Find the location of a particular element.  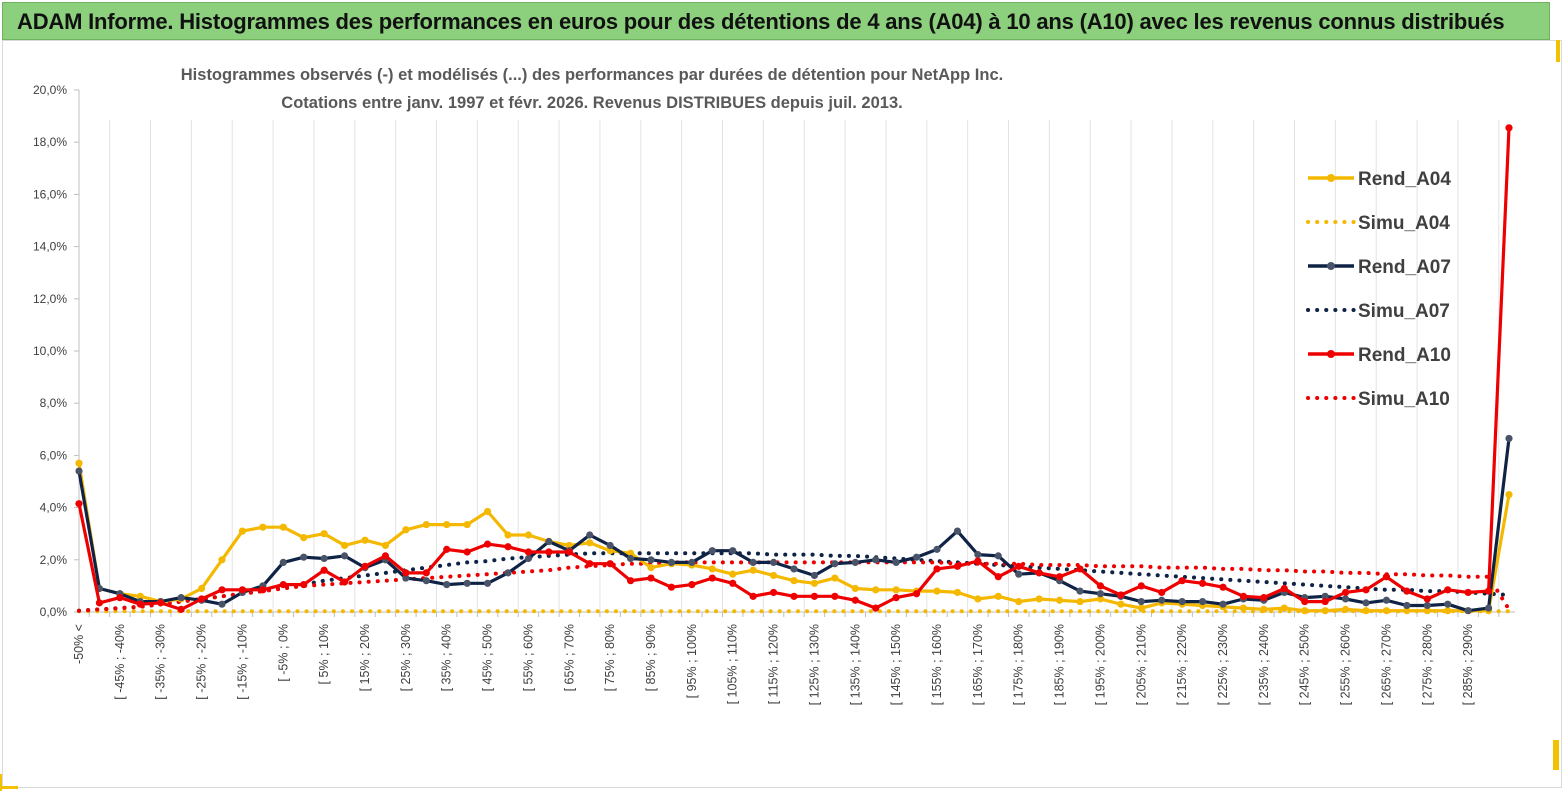

y-tick-label: 2,0% is located at coordinates (54, 560).